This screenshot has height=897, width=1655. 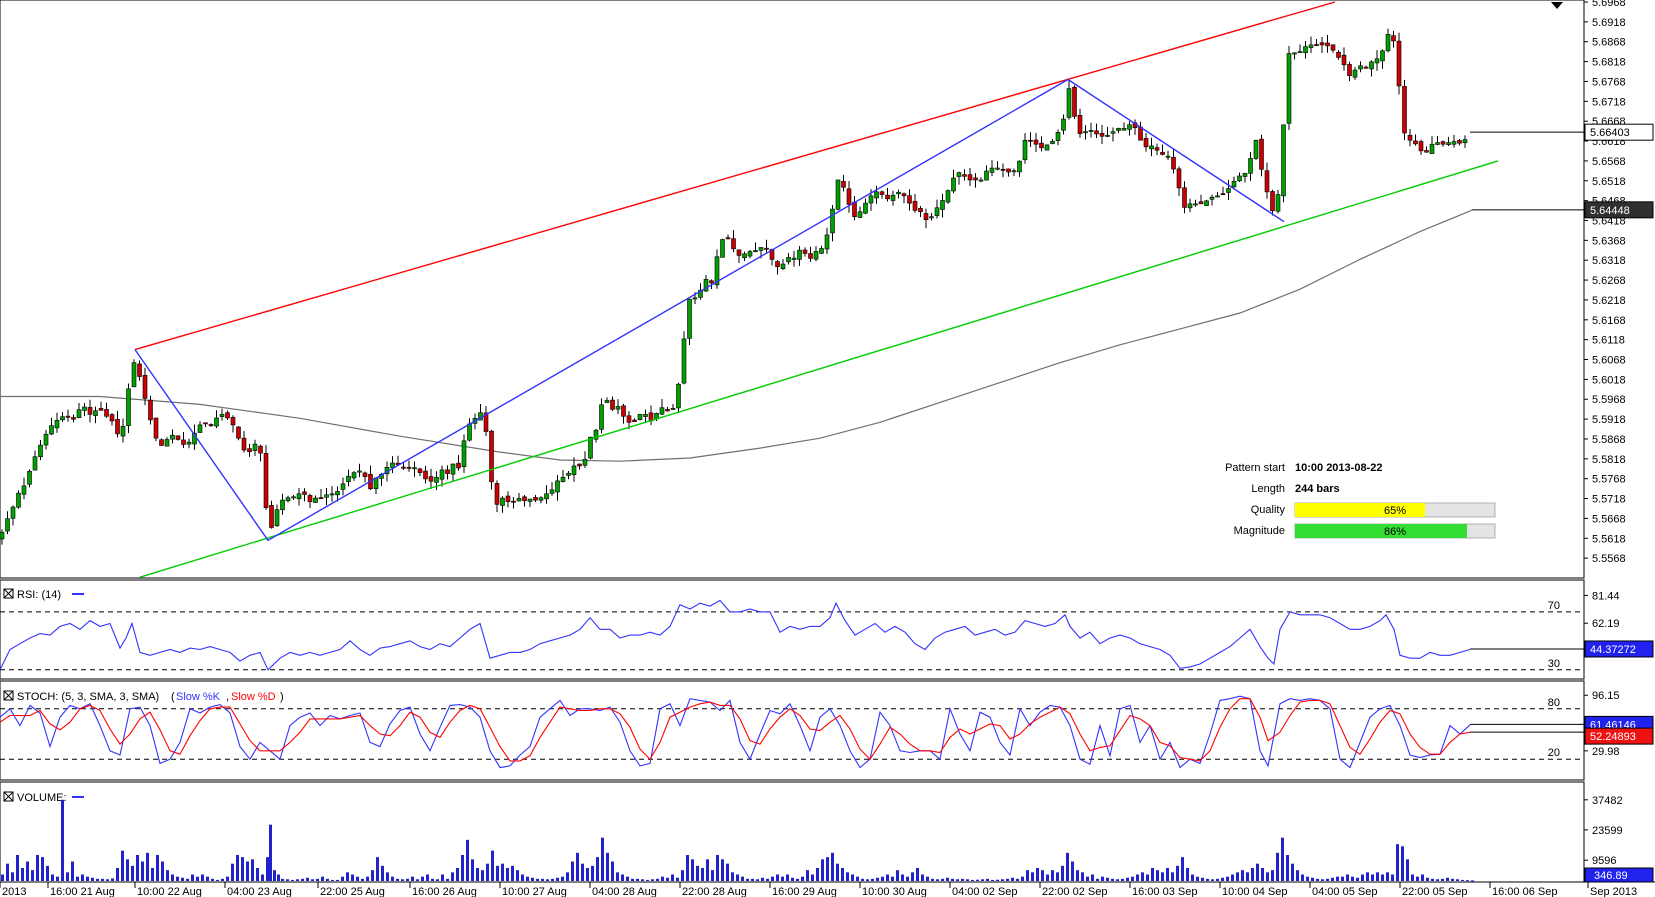 What do you see at coordinates (82, 891) in the screenshot?
I see `x-tick-label: 16:00 21 Aug` at bounding box center [82, 891].